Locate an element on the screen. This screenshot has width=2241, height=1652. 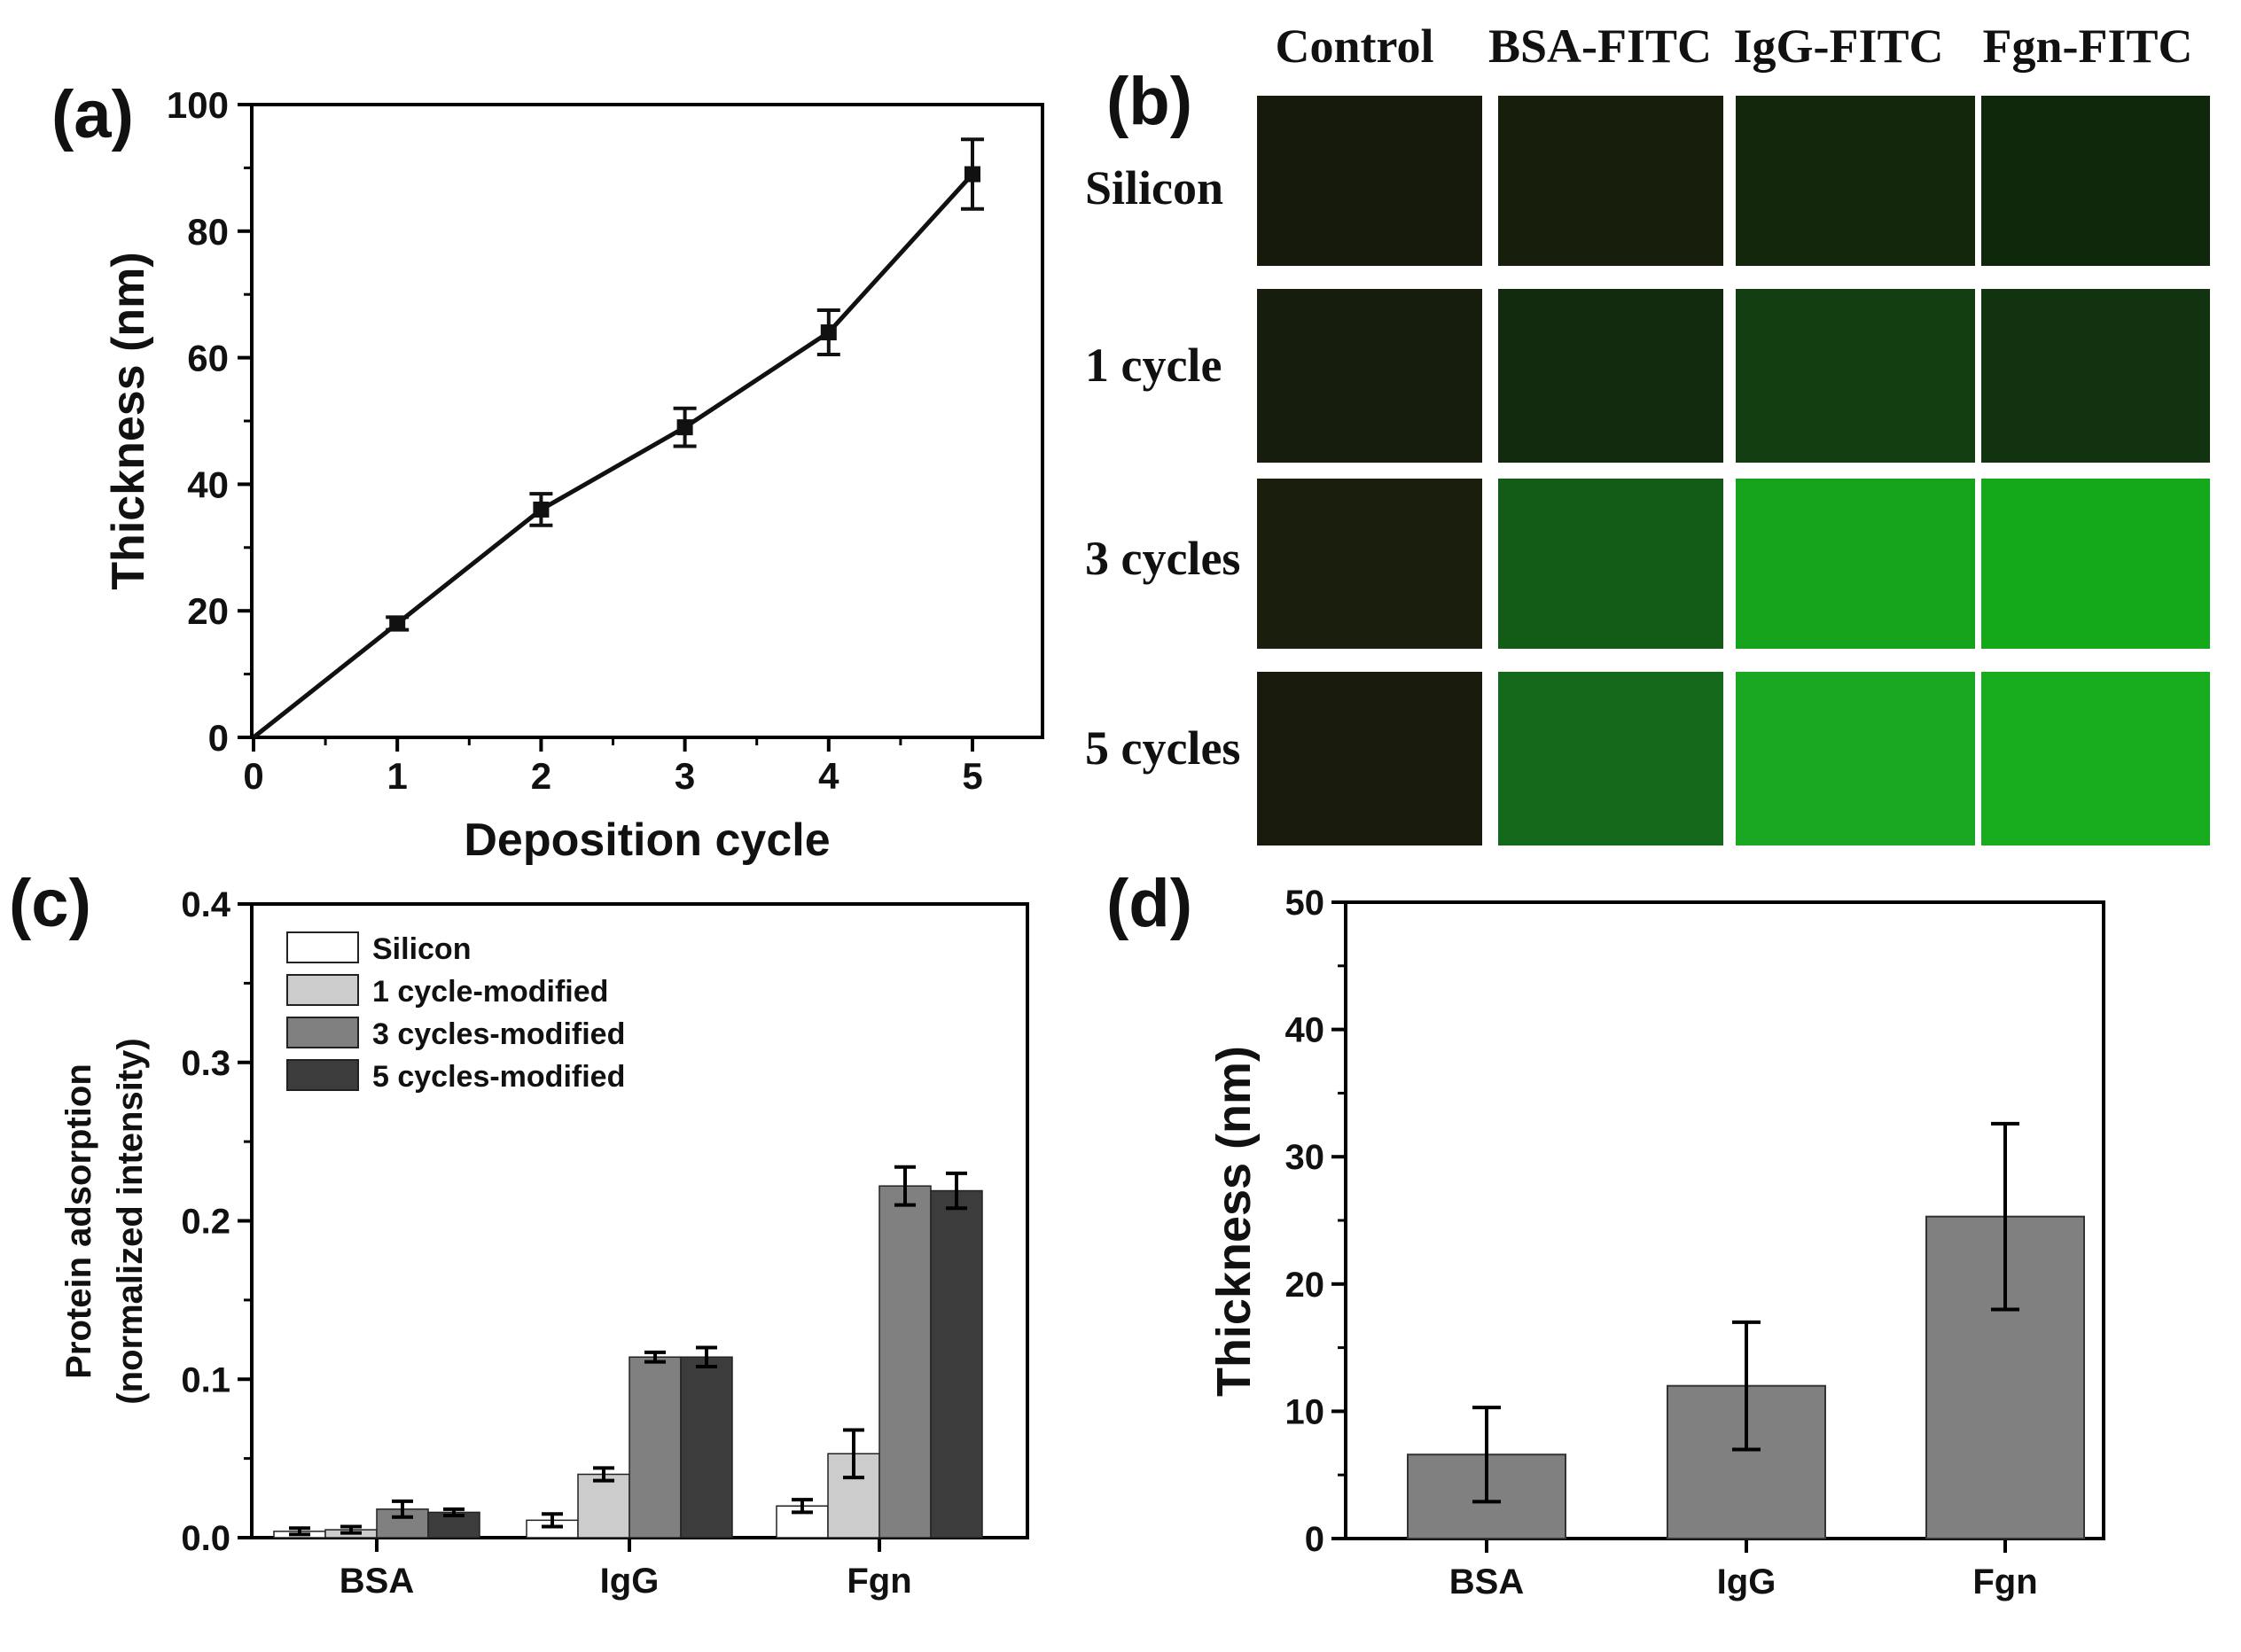
row-label: 5 cycles is located at coordinates (1162, 748).